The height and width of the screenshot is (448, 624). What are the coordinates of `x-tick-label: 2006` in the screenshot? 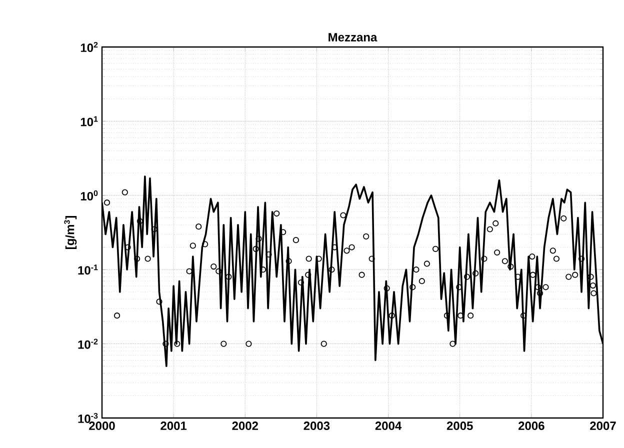 It's located at (531, 426).